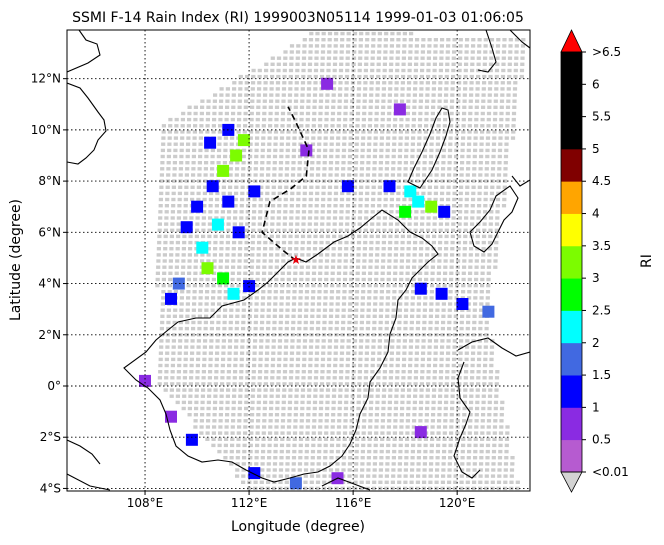  Describe the element at coordinates (494, 219) in the screenshot. I see `coastline-mindanao` at that location.